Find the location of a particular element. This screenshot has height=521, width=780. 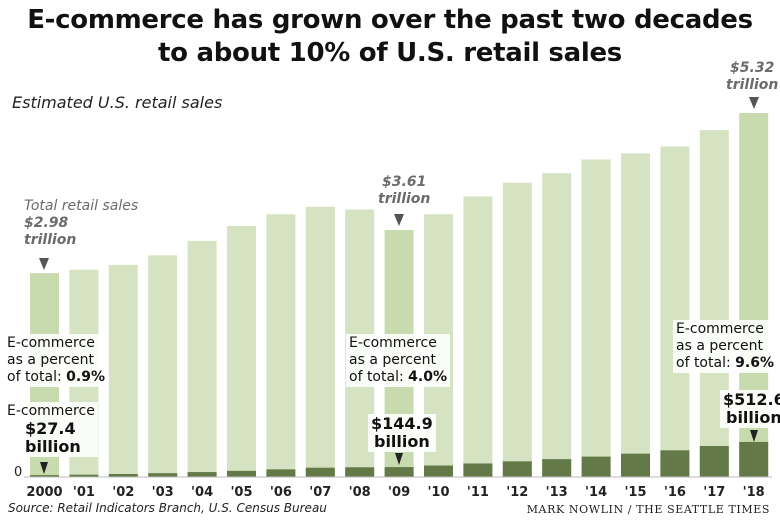

tick-label-08: '08 is located at coordinates (360, 492).